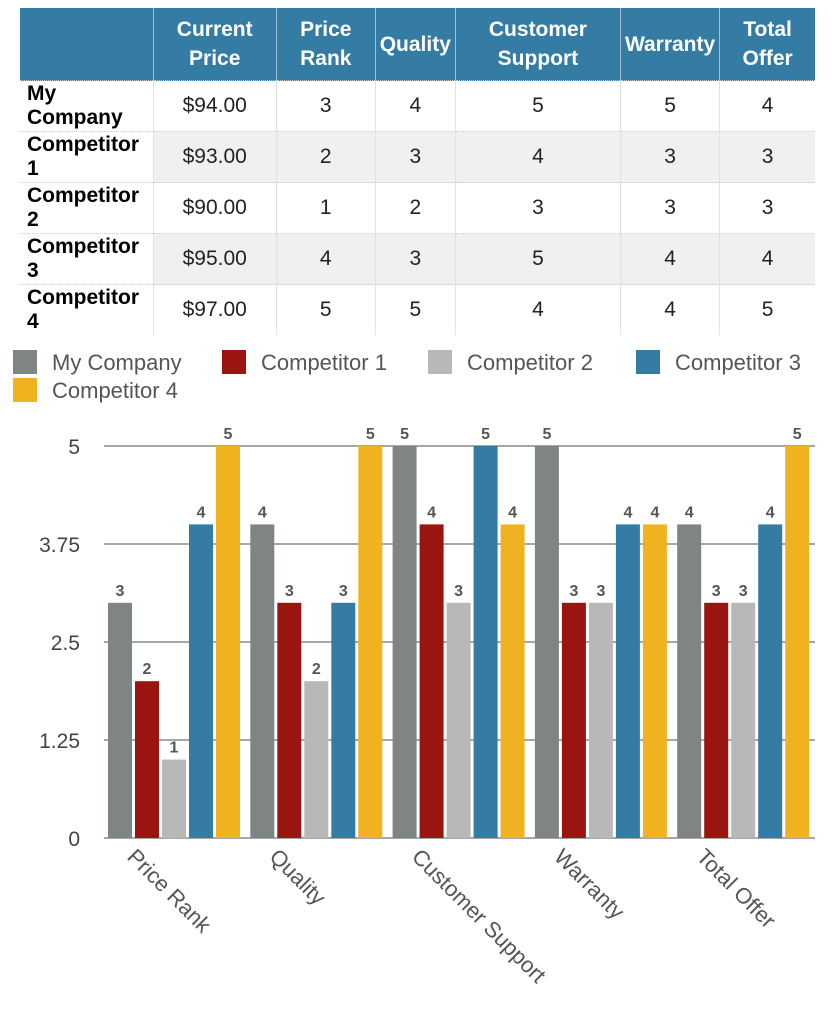 Image resolution: width=837 pixels, height=1024 pixels. Describe the element at coordinates (87, 259) in the screenshot. I see `row-label: Competitor 3` at that location.